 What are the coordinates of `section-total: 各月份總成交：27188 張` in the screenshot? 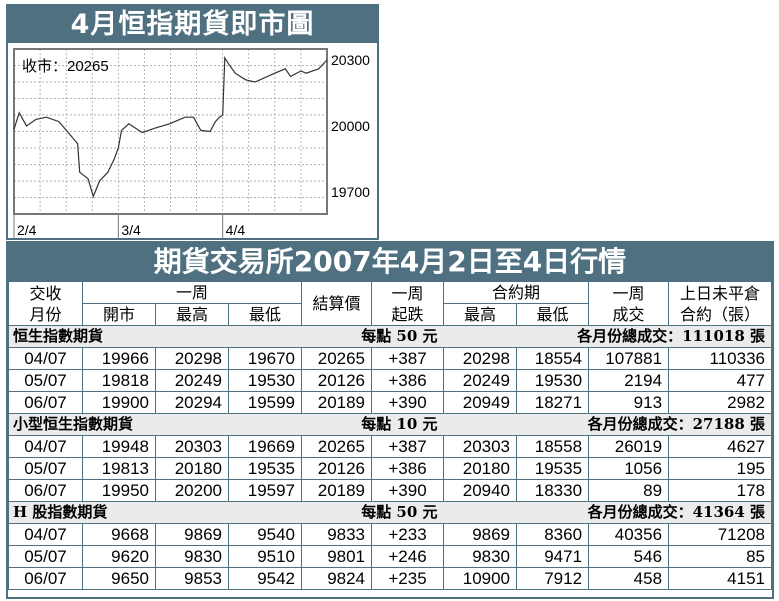 It's located at (607, 424).